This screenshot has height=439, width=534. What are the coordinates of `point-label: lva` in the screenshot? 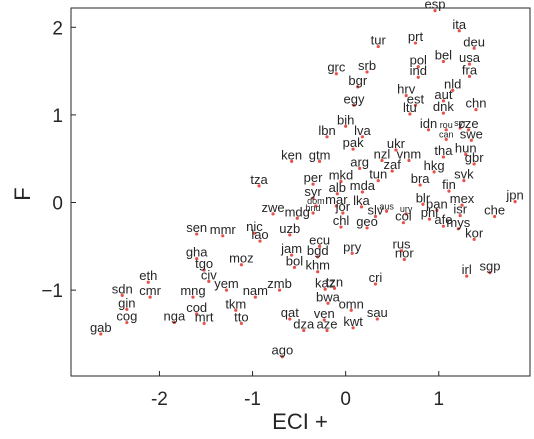 It's located at (362, 130).